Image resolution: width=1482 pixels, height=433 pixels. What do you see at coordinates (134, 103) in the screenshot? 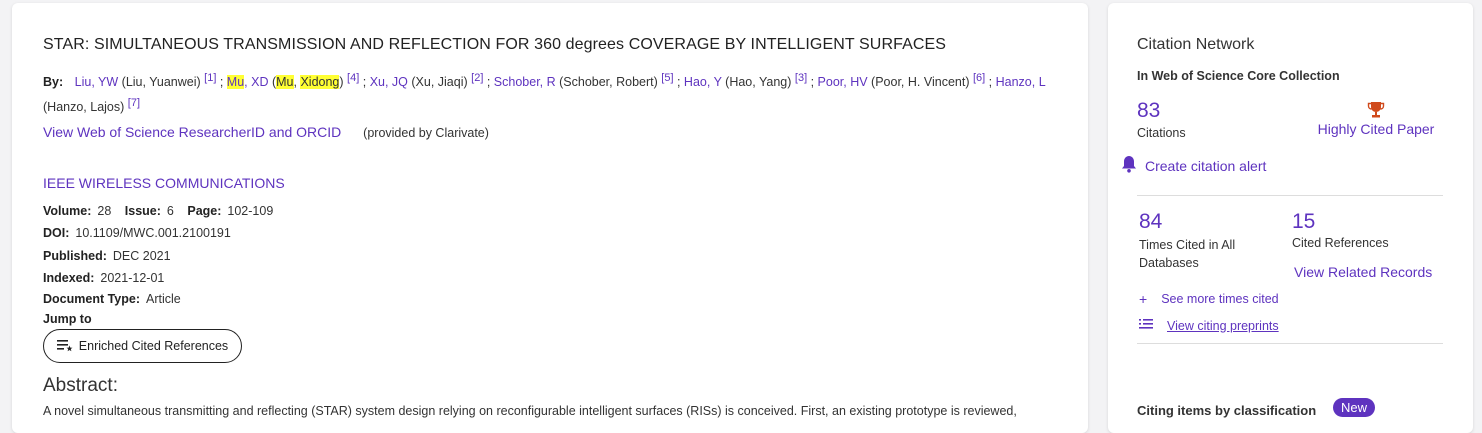
I see `affiliation-ref: [7]` at bounding box center [134, 103].